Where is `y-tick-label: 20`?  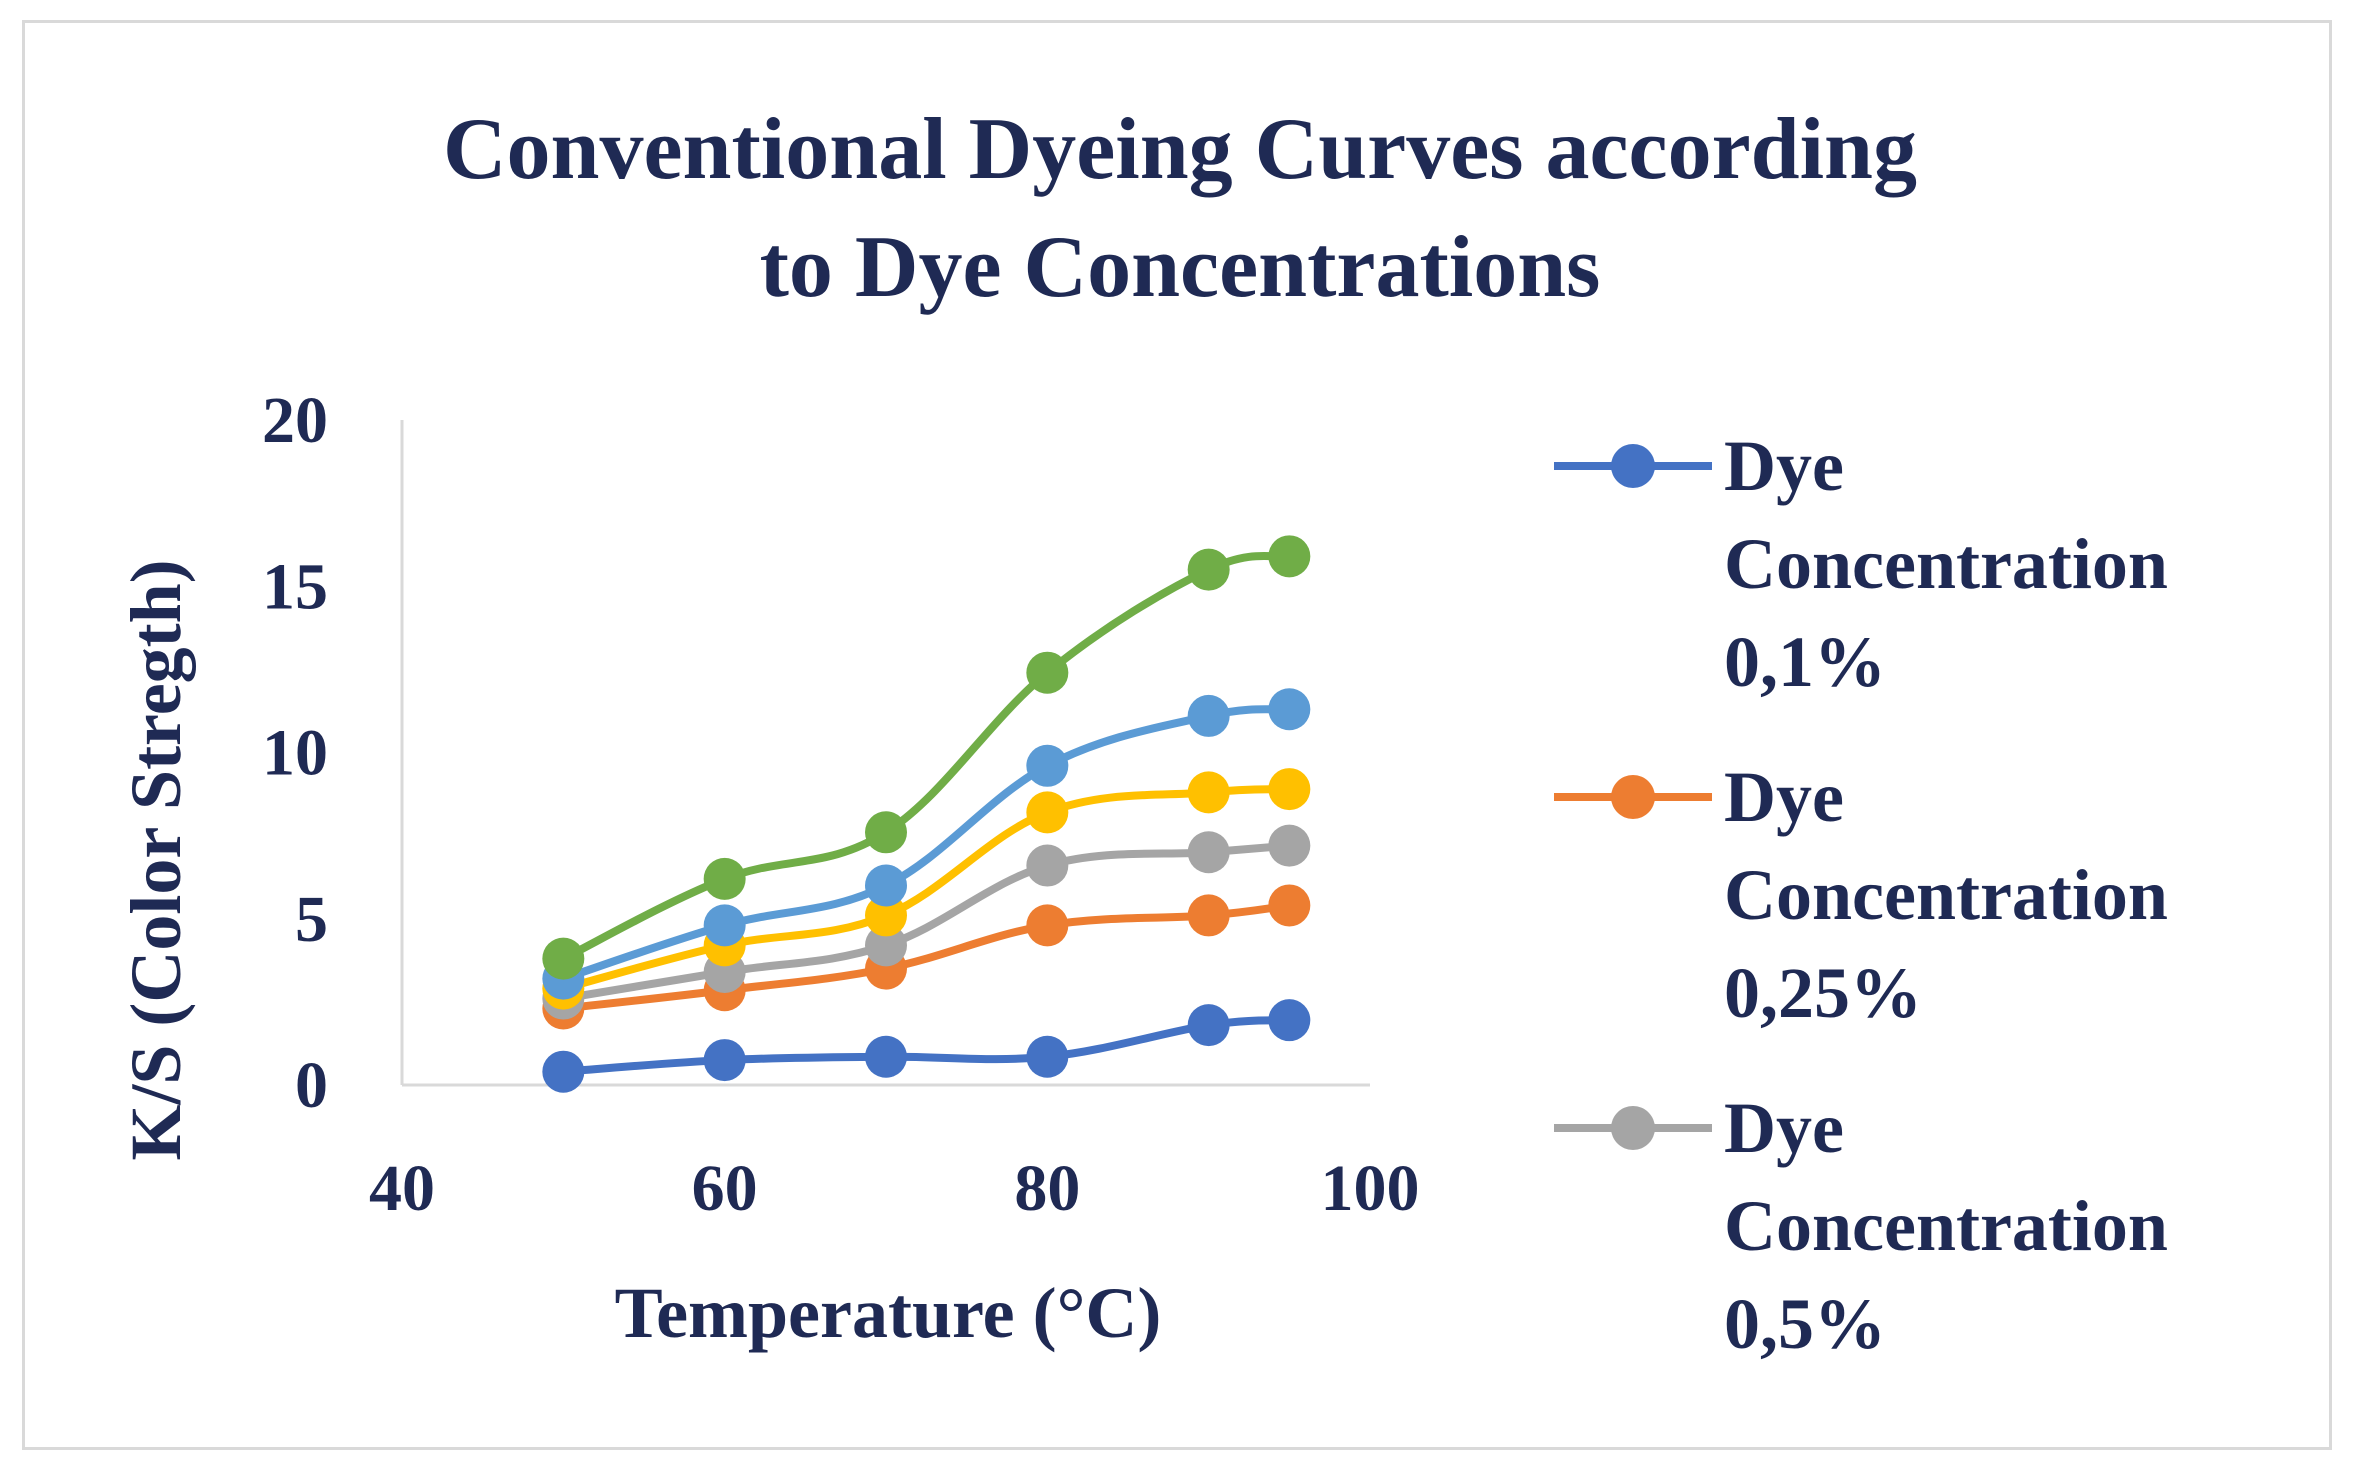 y-tick-label: 20 is located at coordinates (295, 420).